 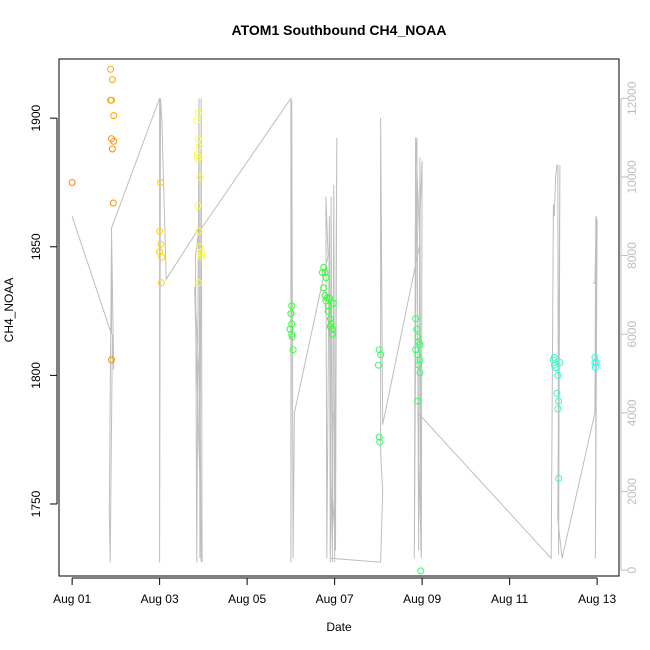 I want to click on x-tick-label-3: Aug 07, so click(x=335, y=599).